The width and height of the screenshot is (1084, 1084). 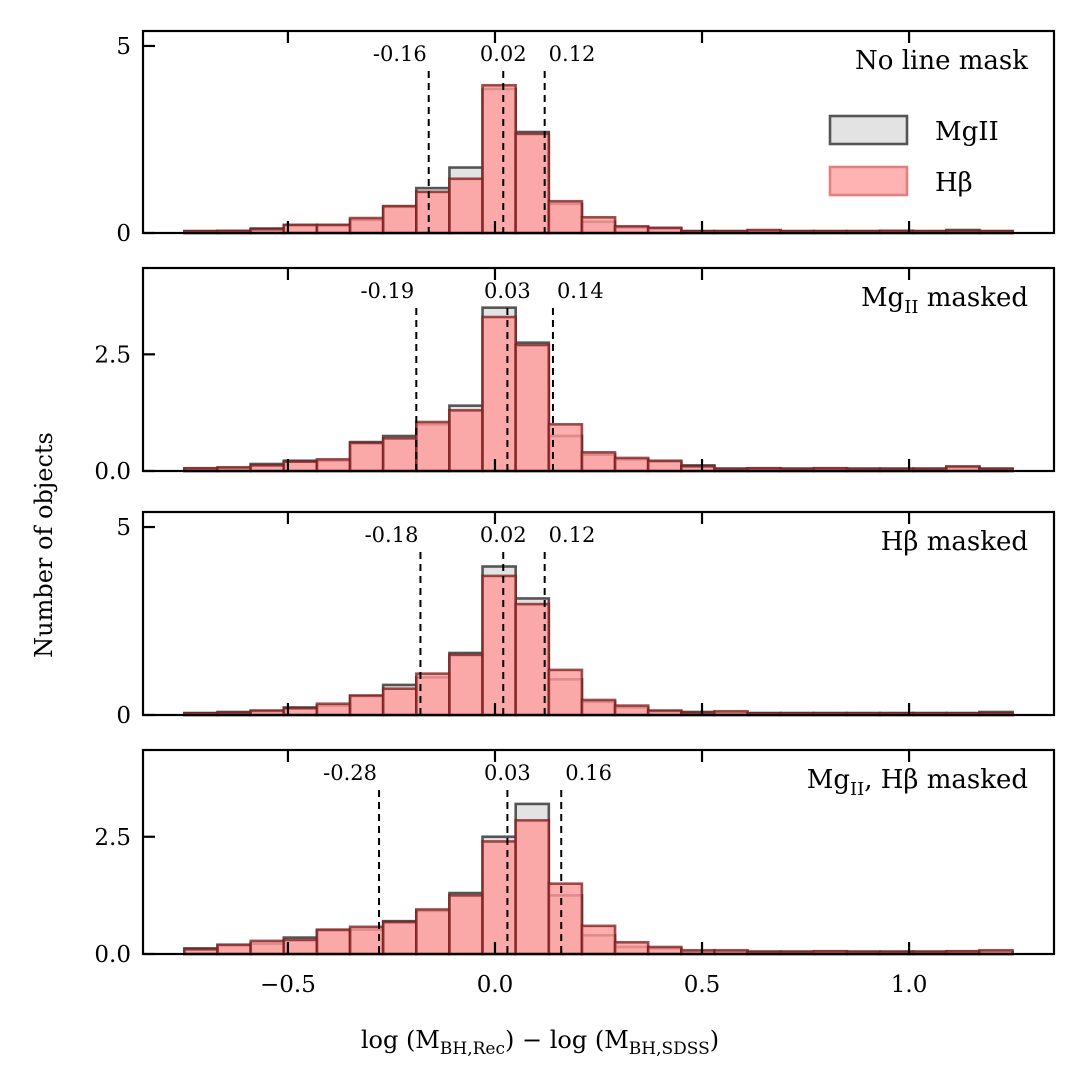 I want to click on y-axis-label: Number of objects, so click(x=44, y=545).